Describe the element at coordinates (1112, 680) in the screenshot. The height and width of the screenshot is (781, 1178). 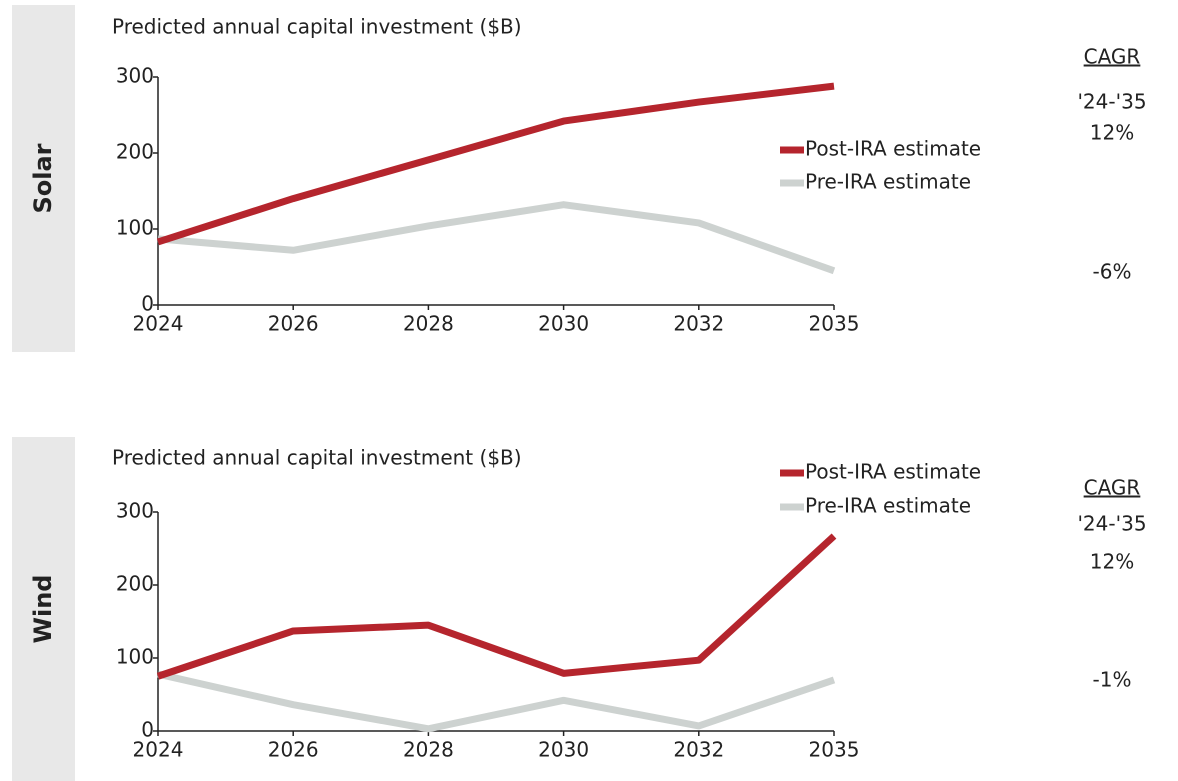
I see `cagr-annotation: -1%` at that location.